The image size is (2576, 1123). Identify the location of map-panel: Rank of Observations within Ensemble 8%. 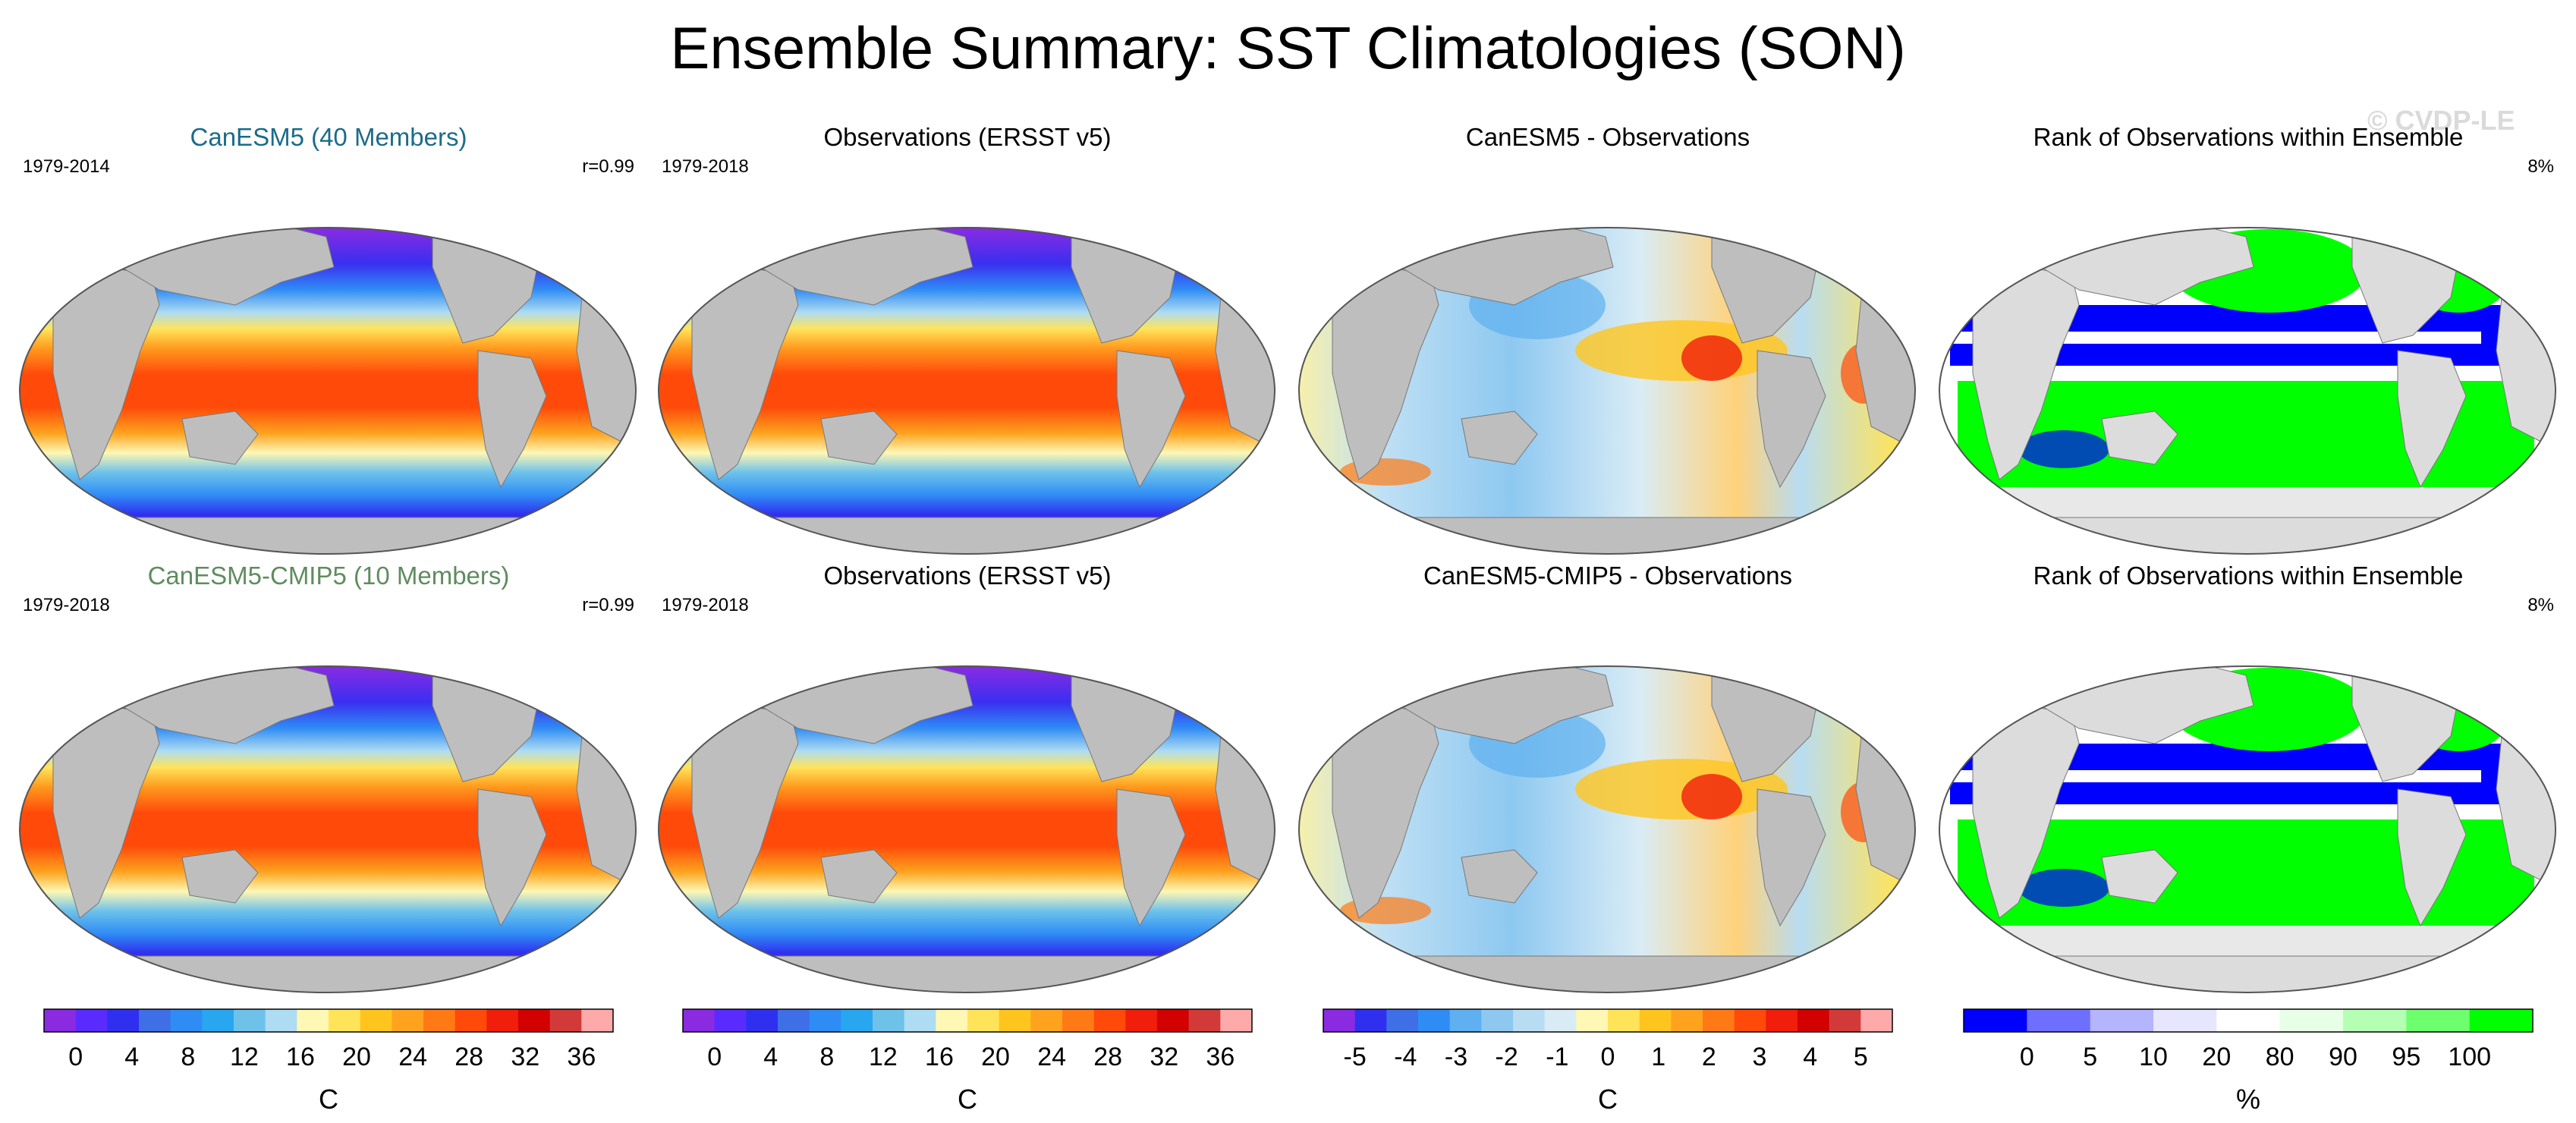
(2248, 782).